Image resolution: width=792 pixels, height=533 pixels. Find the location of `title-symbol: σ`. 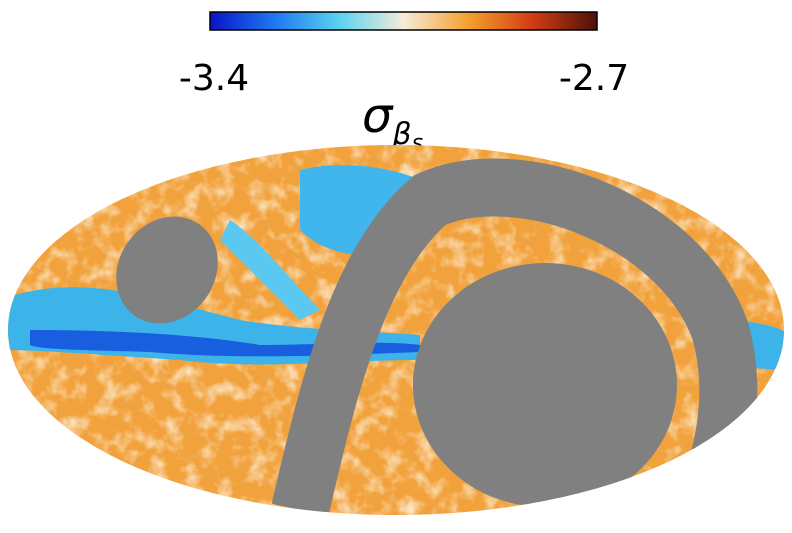

title-symbol: σ is located at coordinates (378, 116).